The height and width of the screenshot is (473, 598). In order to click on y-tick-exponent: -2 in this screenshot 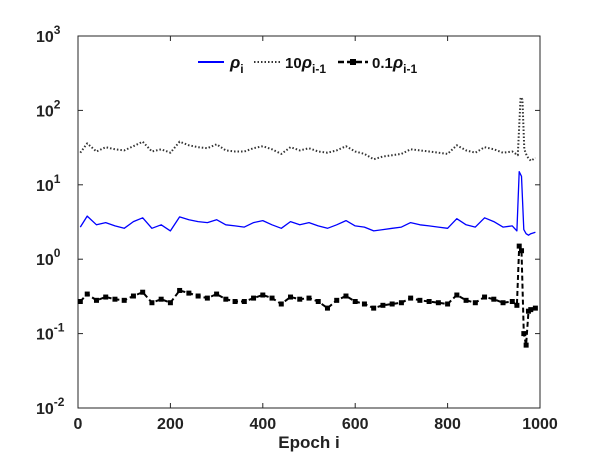, I will do `click(59, 402)`.